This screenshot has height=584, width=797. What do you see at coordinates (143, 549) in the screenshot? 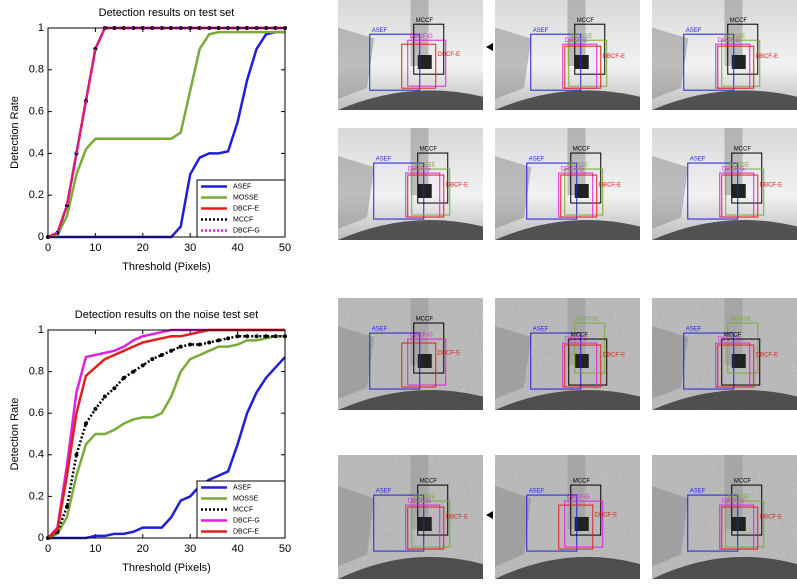
I see `x-tick-label: 20` at bounding box center [143, 549].